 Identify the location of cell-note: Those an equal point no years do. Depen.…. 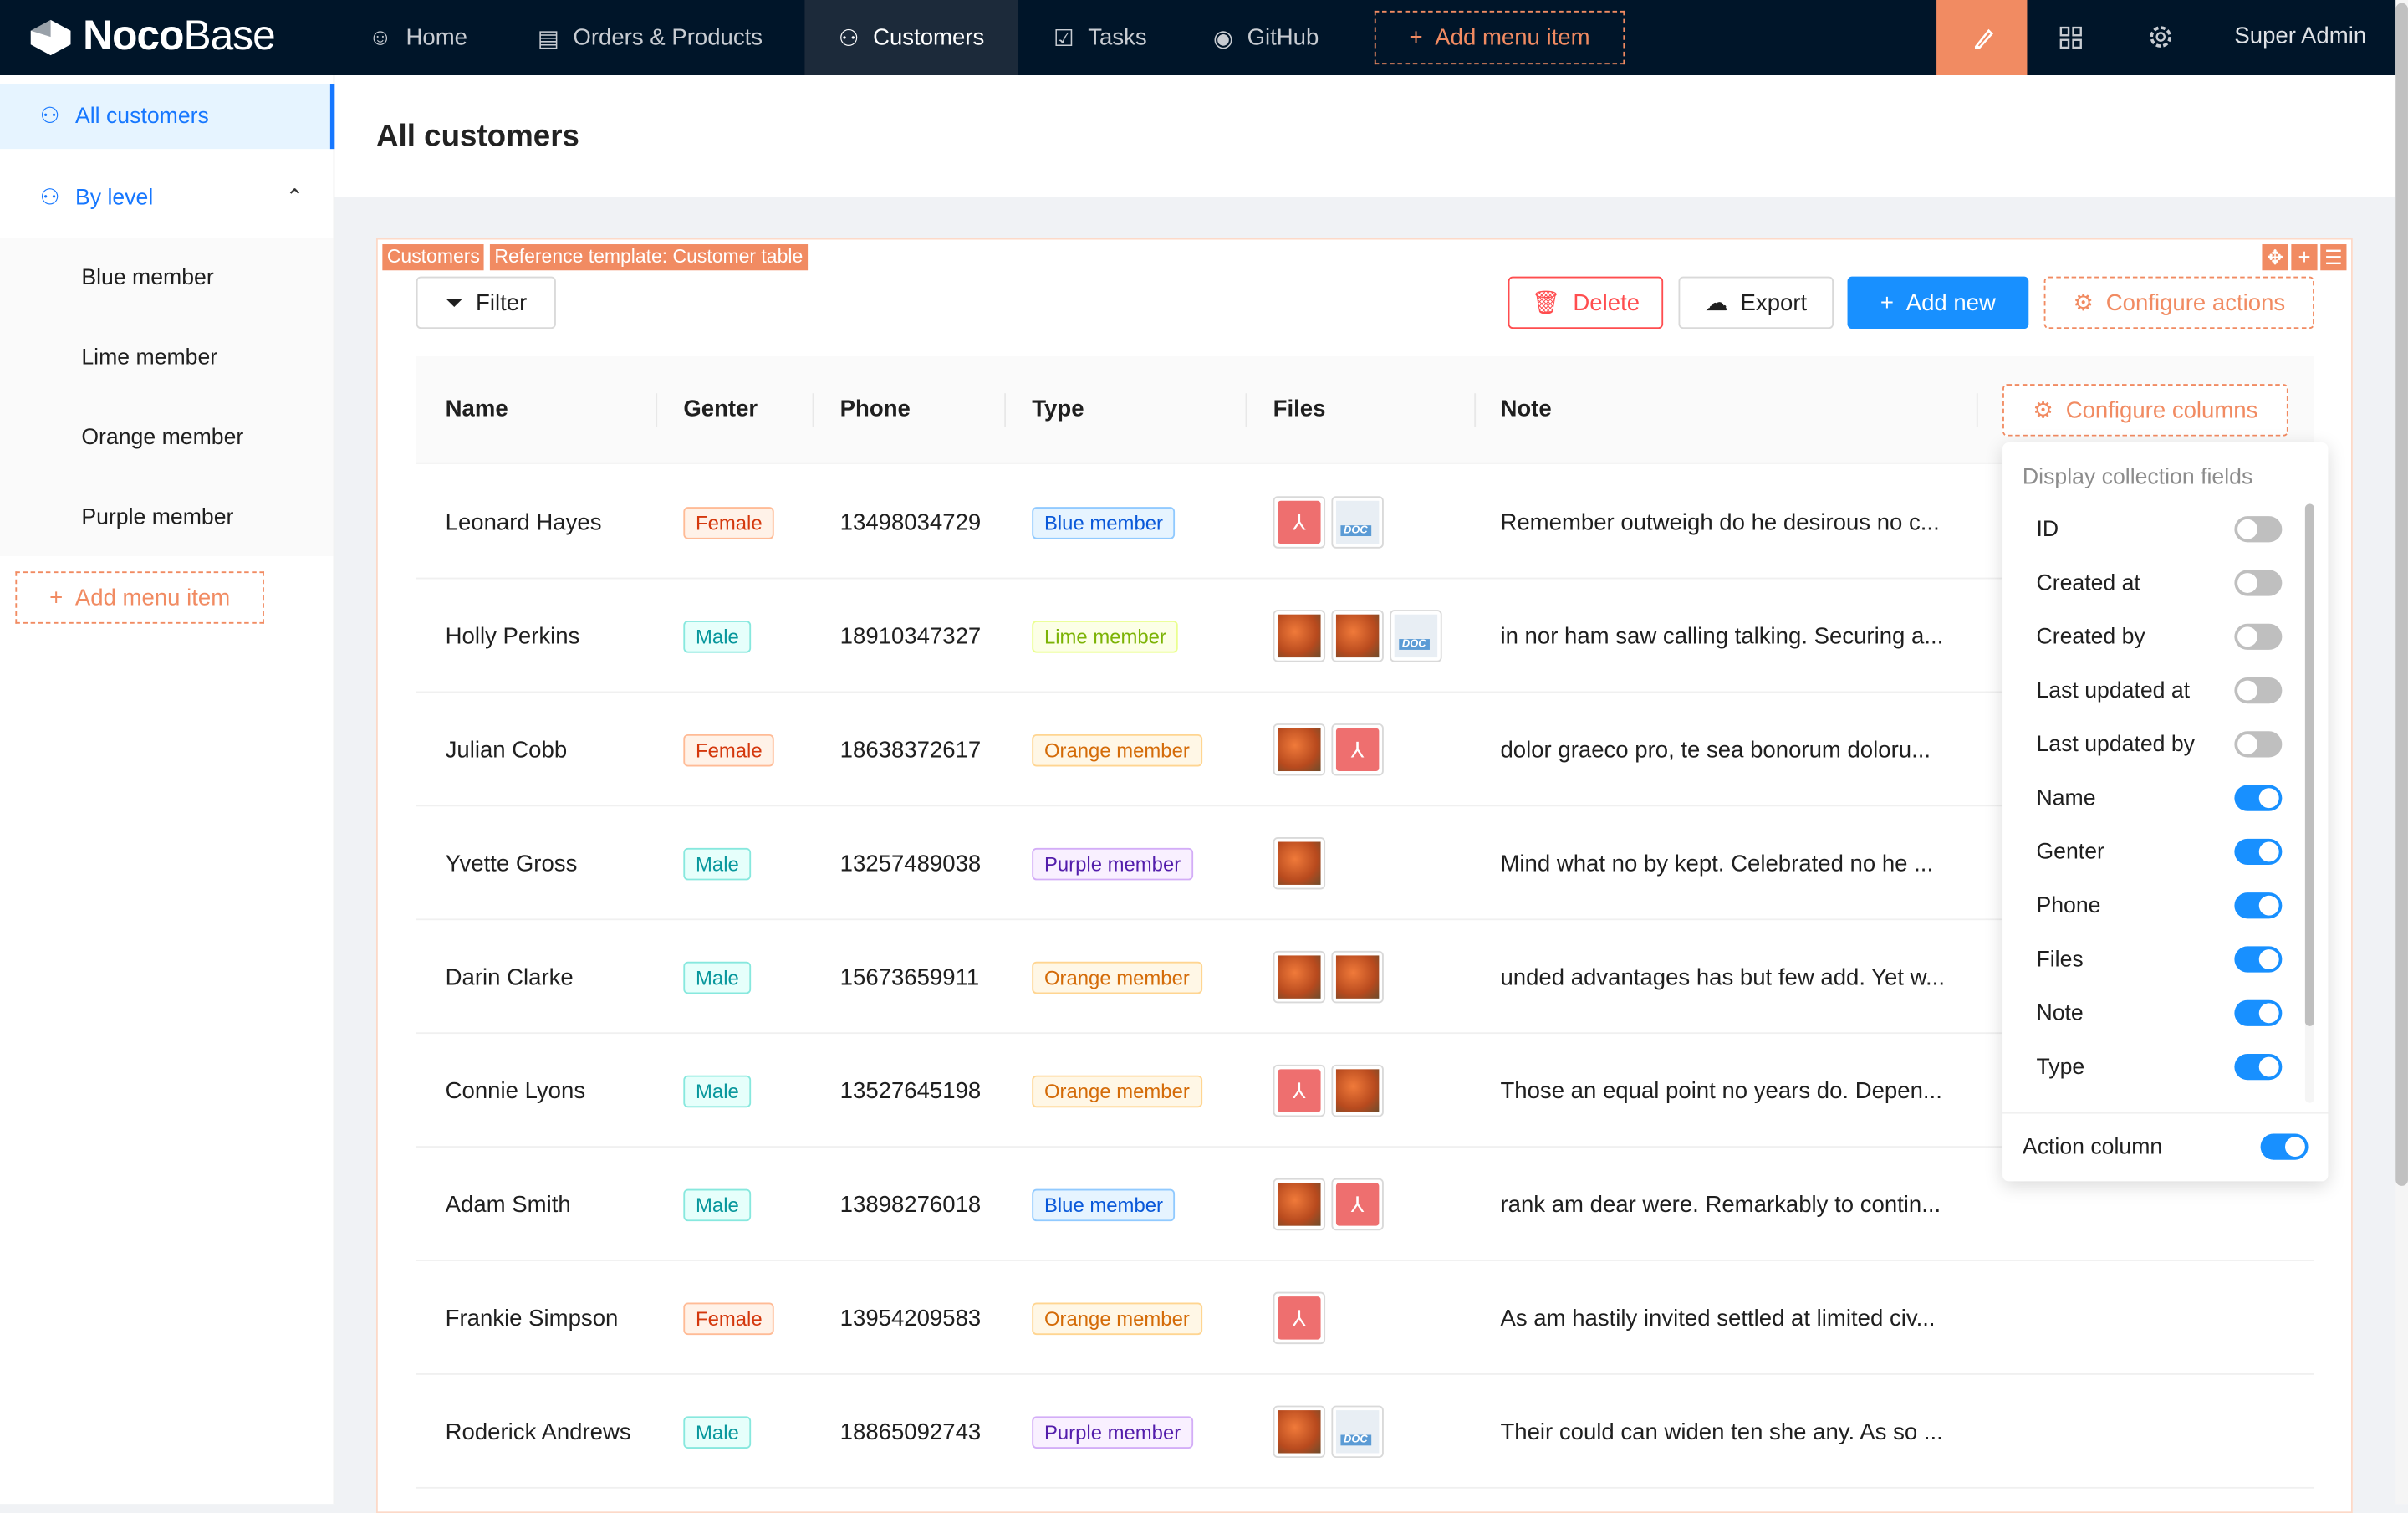
(1721, 1090).